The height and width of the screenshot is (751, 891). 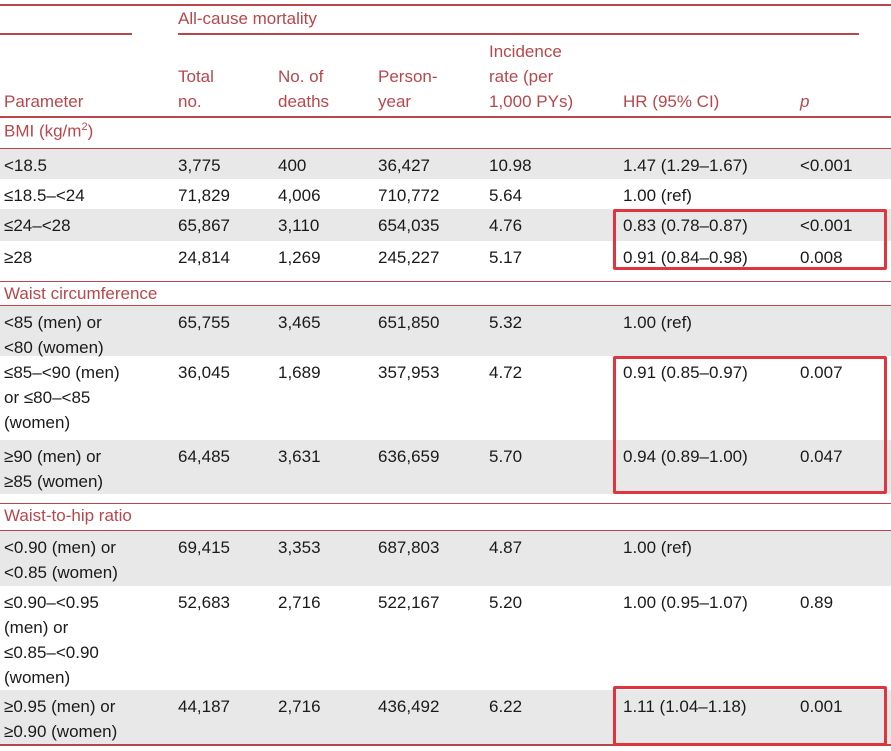 What do you see at coordinates (84, 127) in the screenshot?
I see `section-label-superscript: 2` at bounding box center [84, 127].